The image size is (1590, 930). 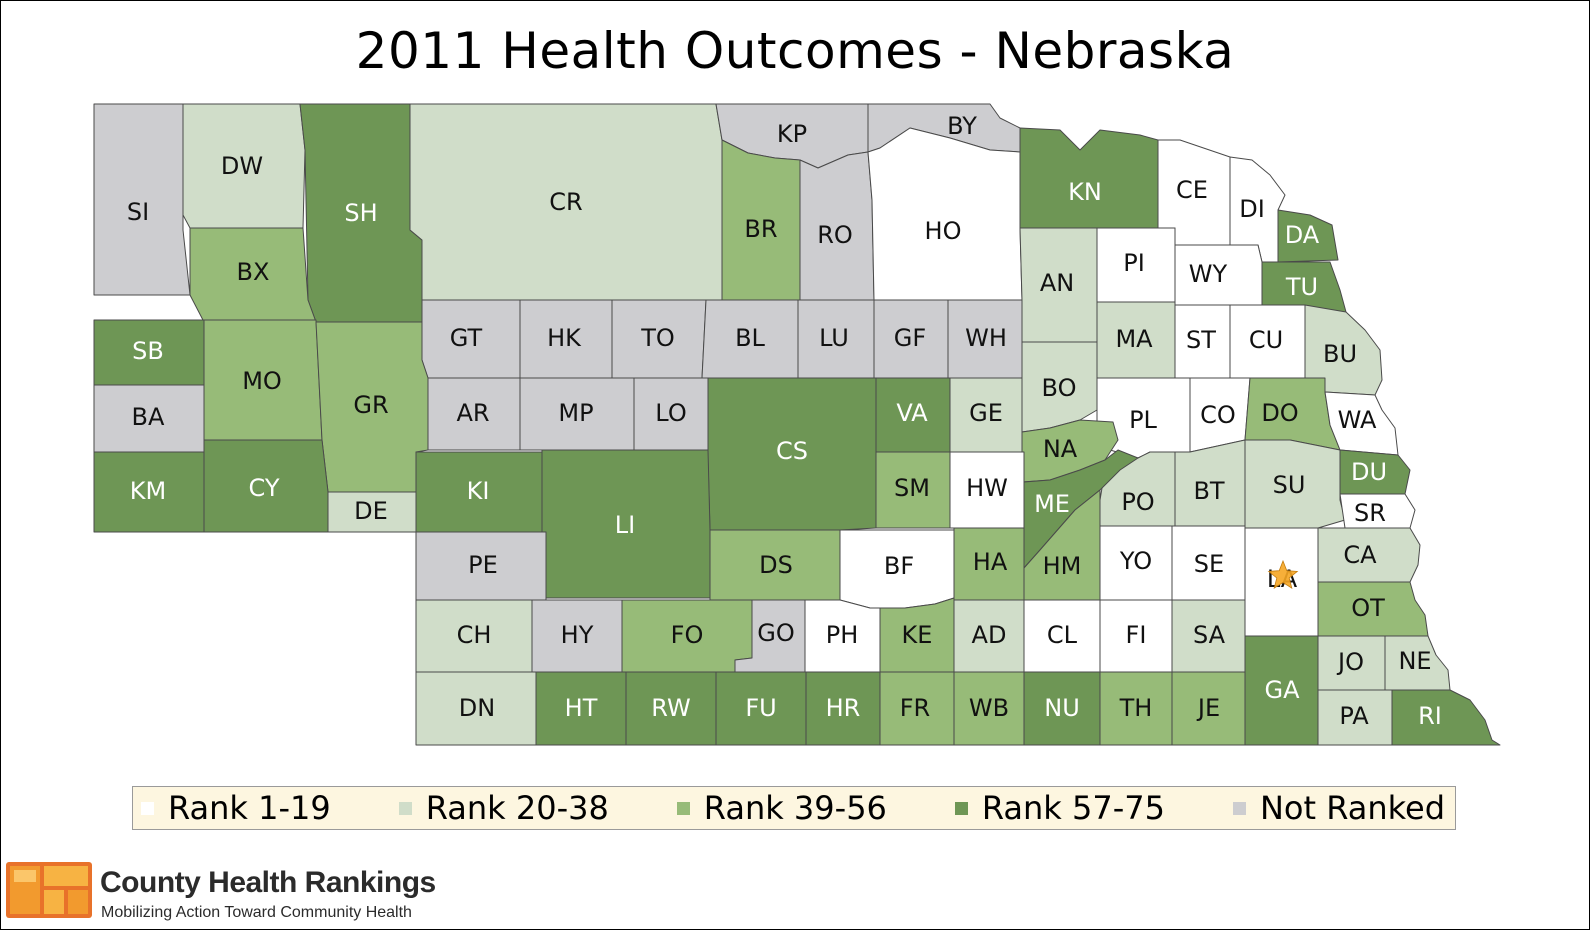 I want to click on county-label-ha: HA, so click(x=990, y=562).